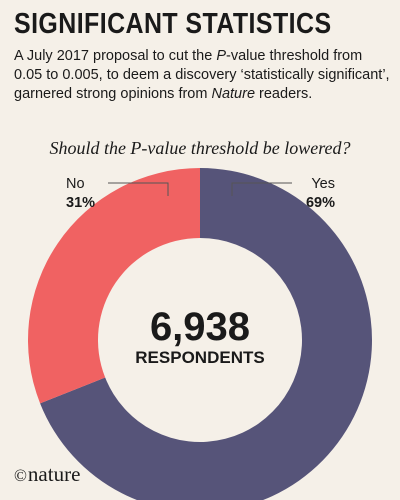  What do you see at coordinates (75, 184) in the screenshot?
I see `slice-label-no: No` at bounding box center [75, 184].